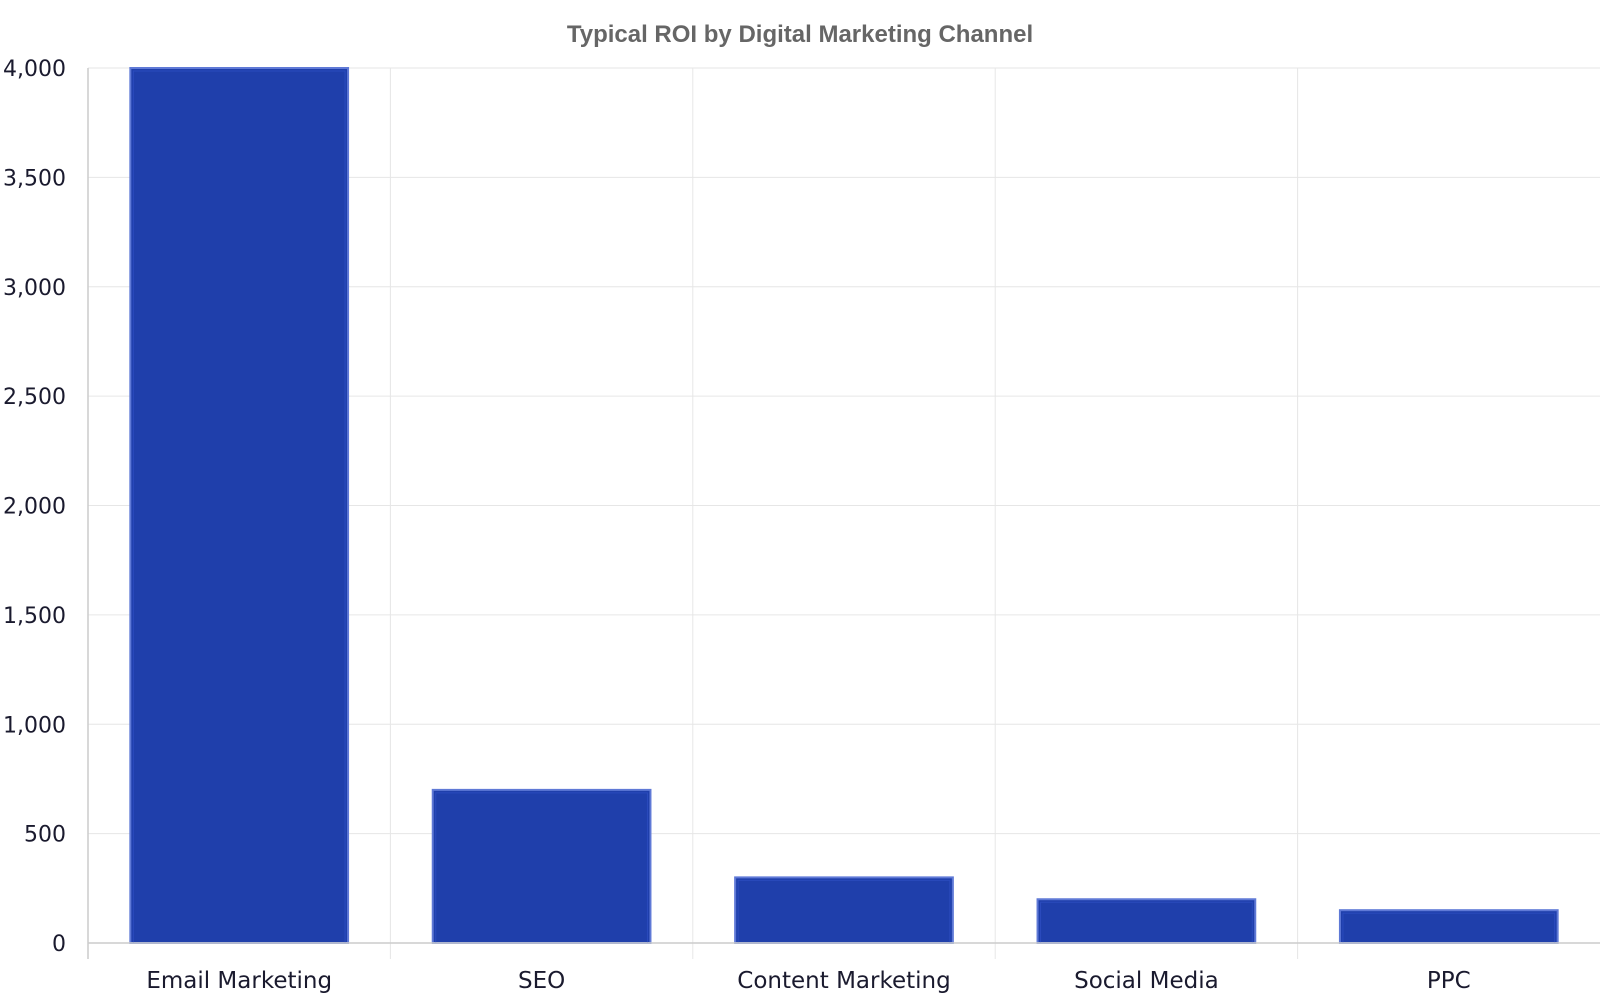  I want to click on x-tick-label: Content Marketing, so click(843, 981).